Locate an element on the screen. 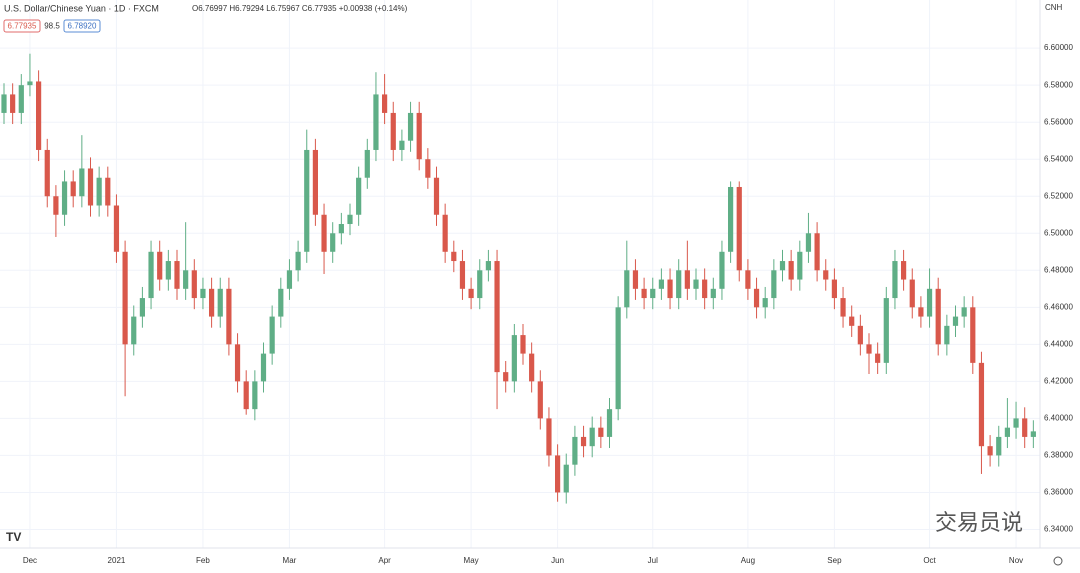 The width and height of the screenshot is (1080, 573). sell-box is located at coordinates (22, 26).